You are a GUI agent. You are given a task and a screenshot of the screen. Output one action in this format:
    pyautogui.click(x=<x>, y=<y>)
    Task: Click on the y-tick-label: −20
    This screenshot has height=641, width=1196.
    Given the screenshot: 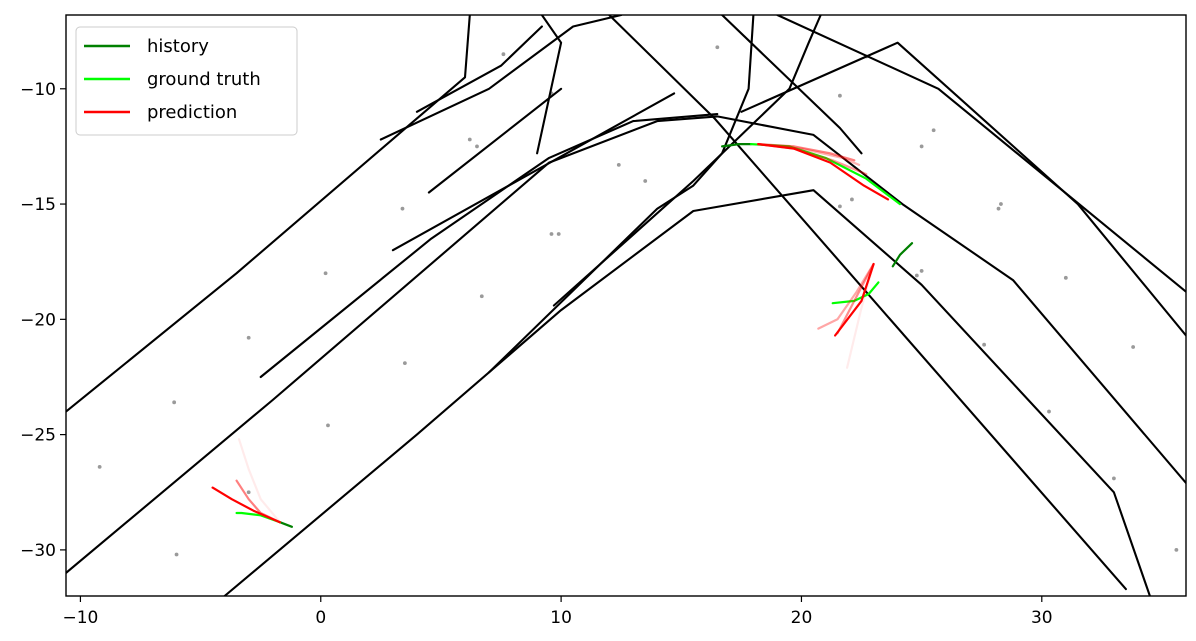 What is the action you would take?
    pyautogui.click(x=38, y=320)
    